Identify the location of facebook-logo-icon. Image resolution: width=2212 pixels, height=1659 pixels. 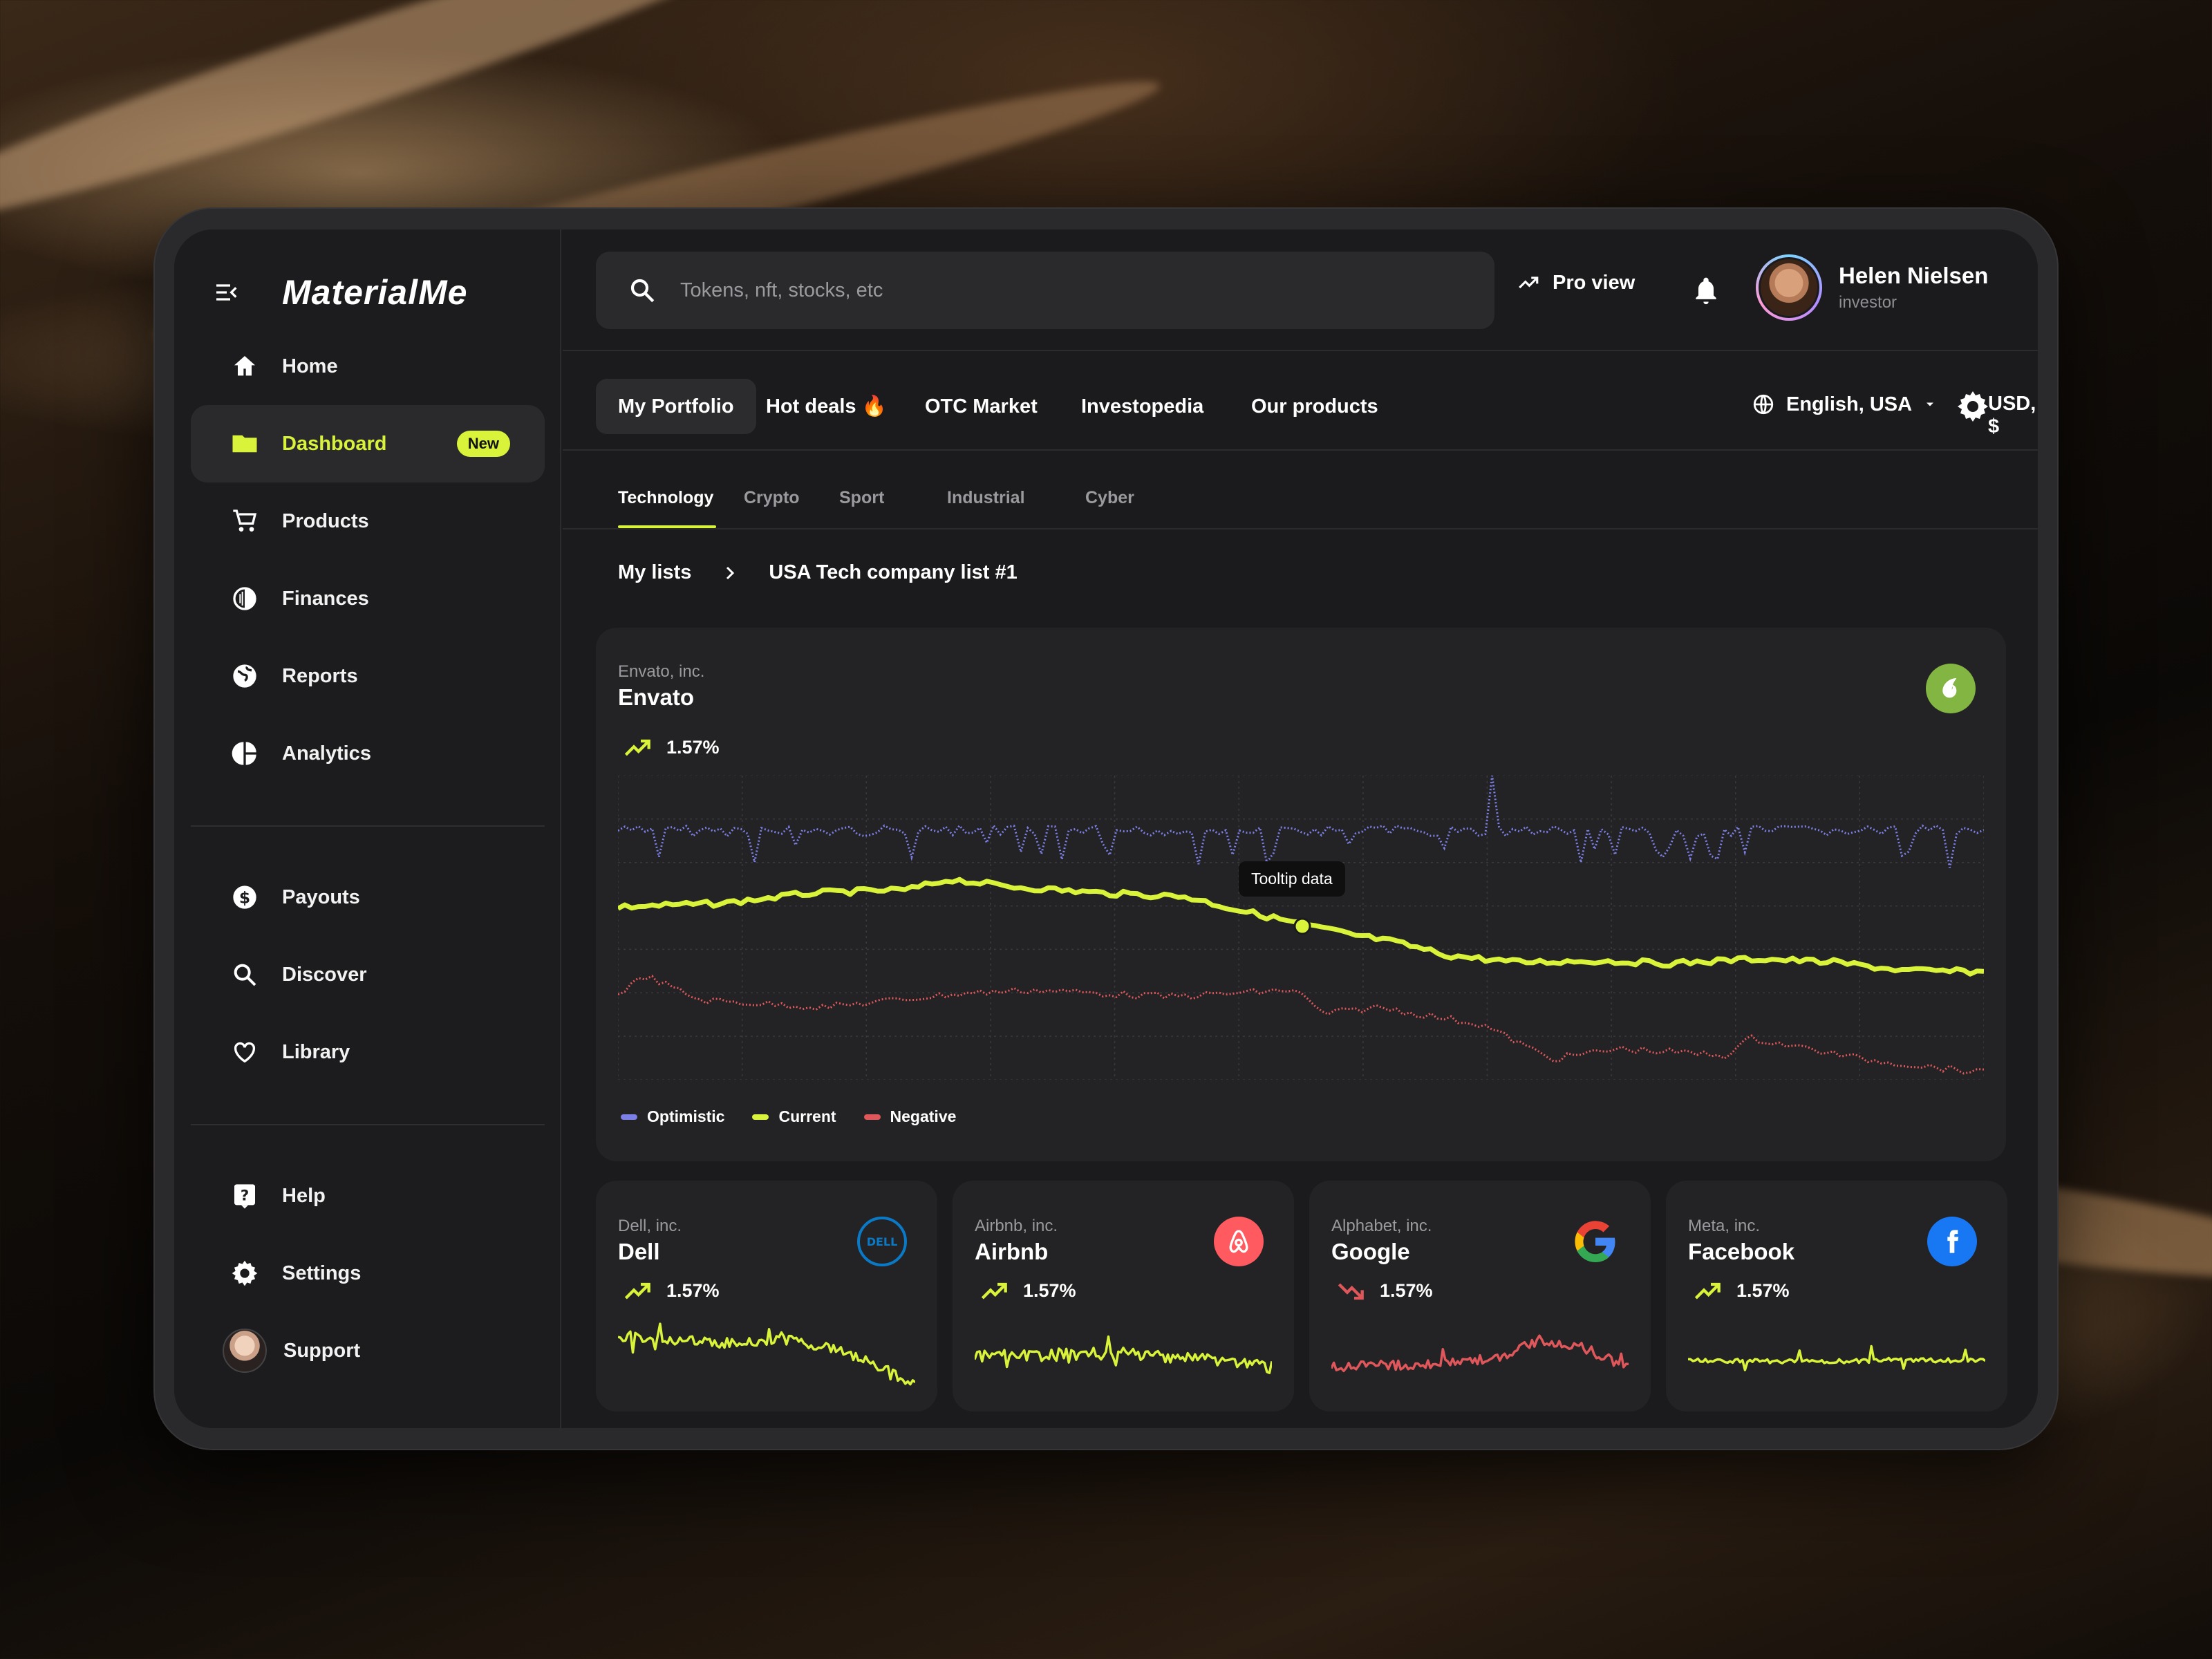
(1952, 1241).